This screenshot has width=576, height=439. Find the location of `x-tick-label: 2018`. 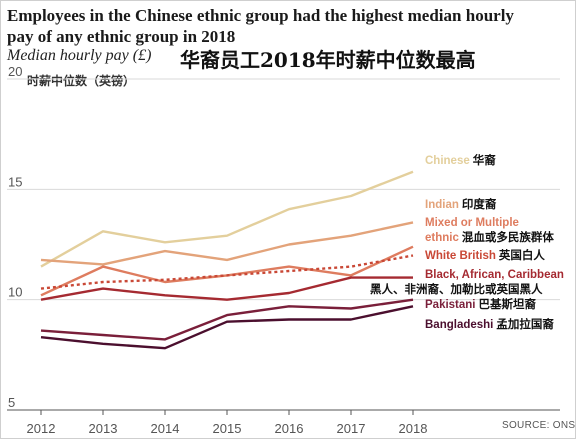

x-tick-label: 2018 is located at coordinates (413, 428).